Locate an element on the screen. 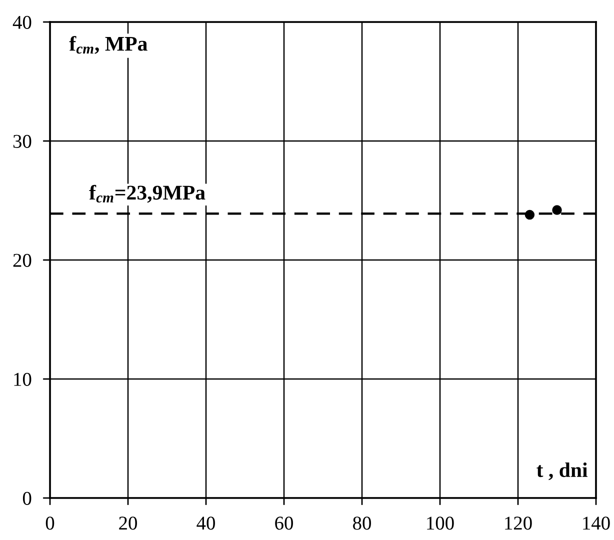 This screenshot has width=614, height=540. x-axis-title: t , dni is located at coordinates (562, 471).